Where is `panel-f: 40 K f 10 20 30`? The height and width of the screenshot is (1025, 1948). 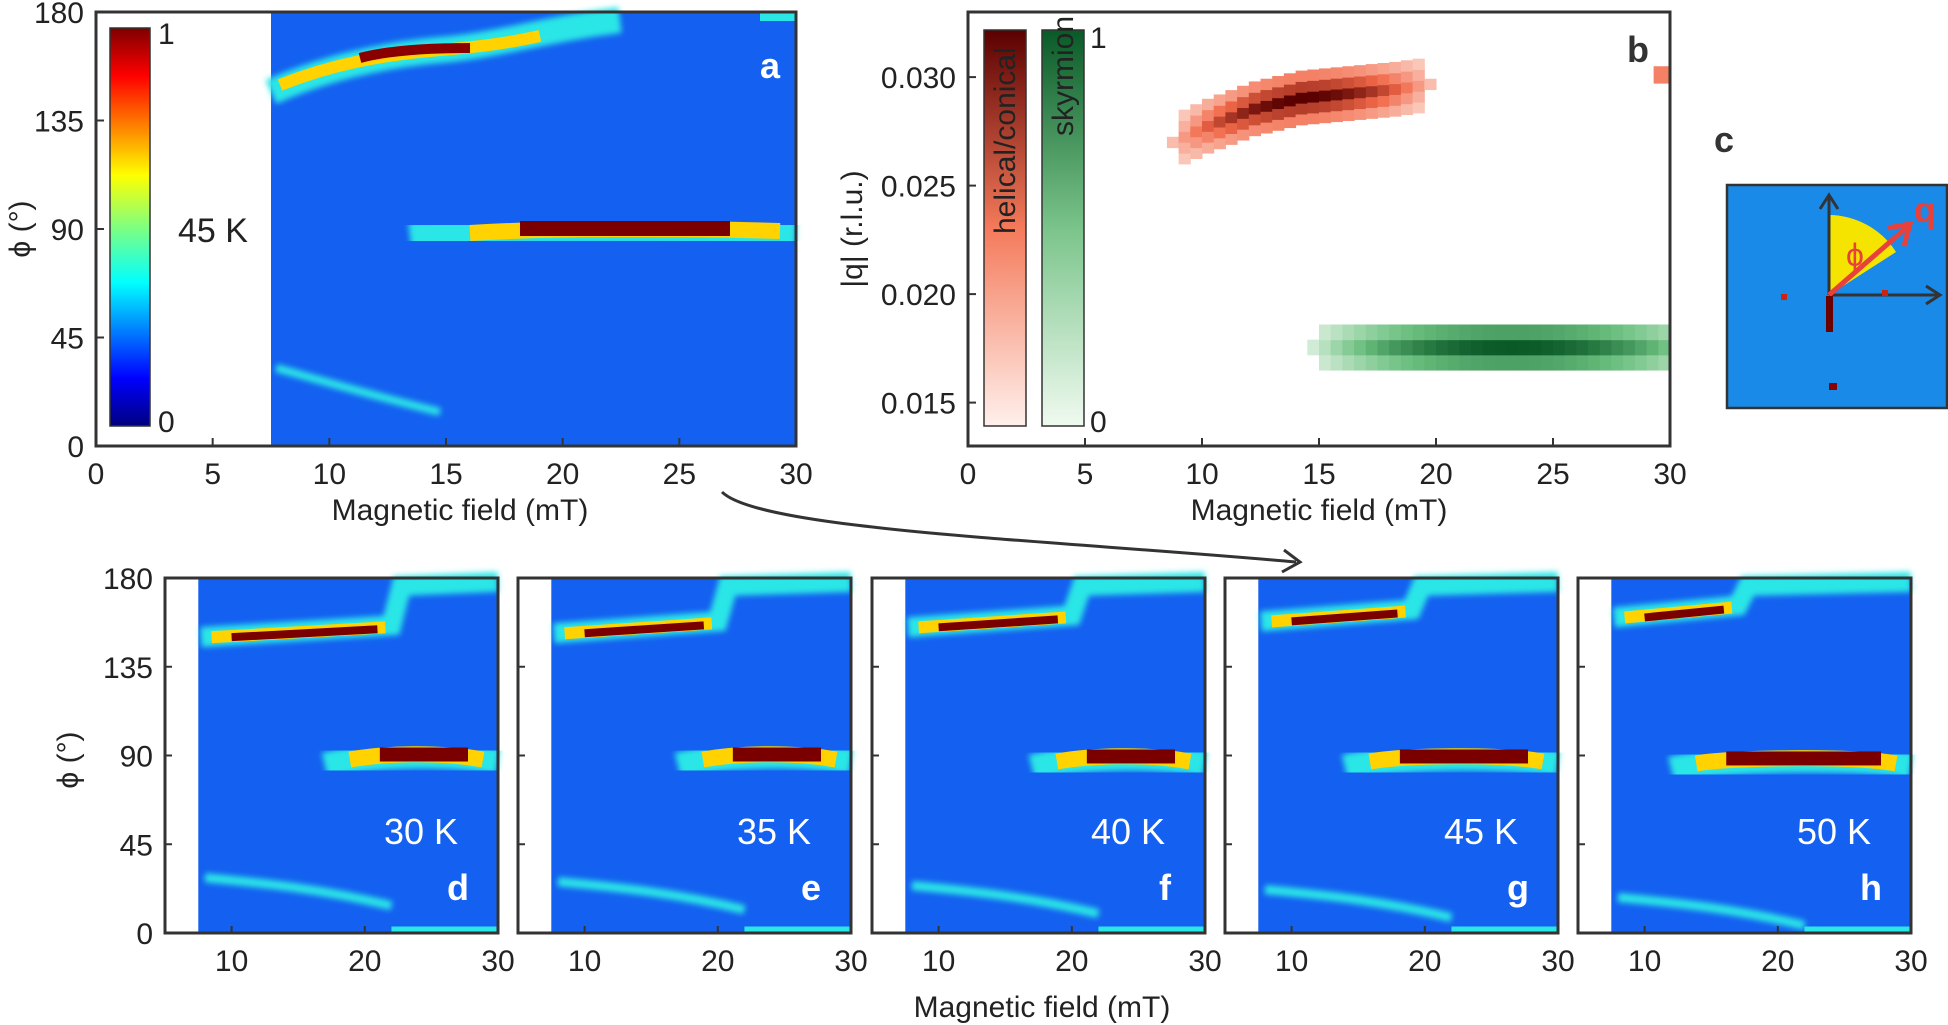 panel-f: 40 K f 10 20 30 is located at coordinates (1046, 774).